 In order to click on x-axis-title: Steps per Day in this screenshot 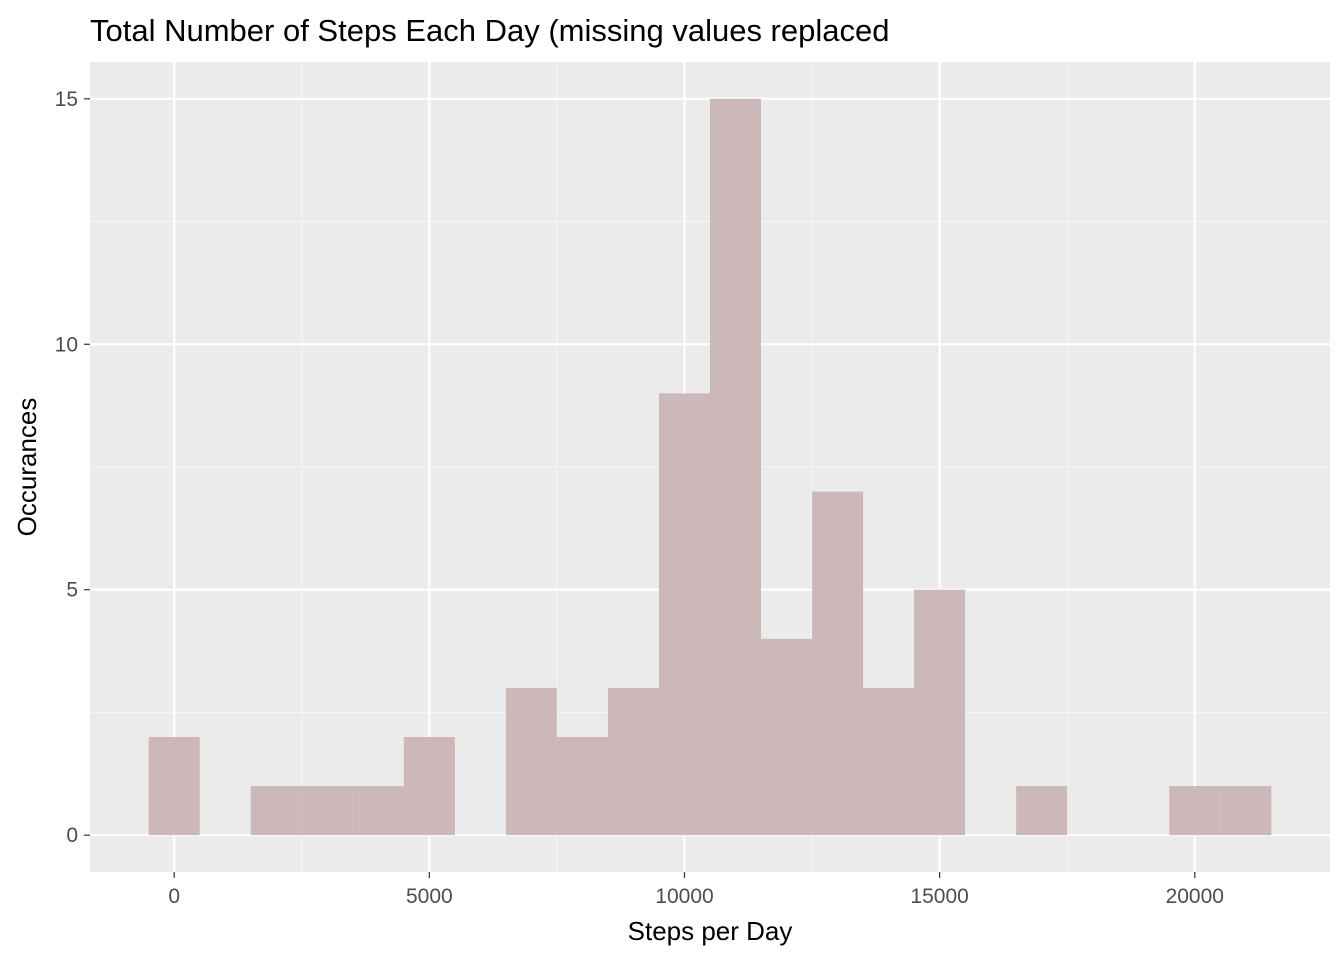, I will do `click(710, 931)`.